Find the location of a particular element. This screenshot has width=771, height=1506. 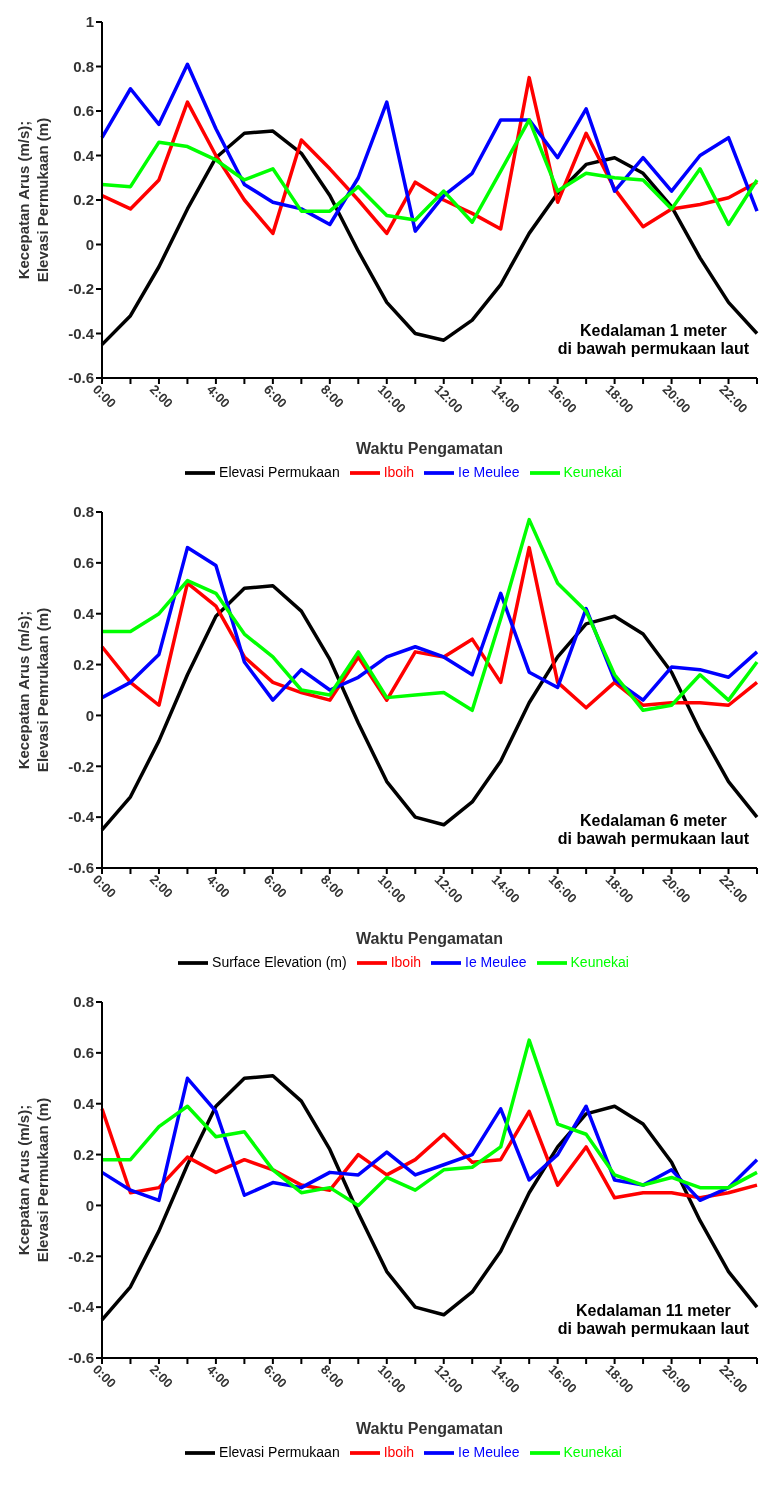

annotation: Kedalaman 11 meter di bawah permukaan laut is located at coordinates (653, 1320).